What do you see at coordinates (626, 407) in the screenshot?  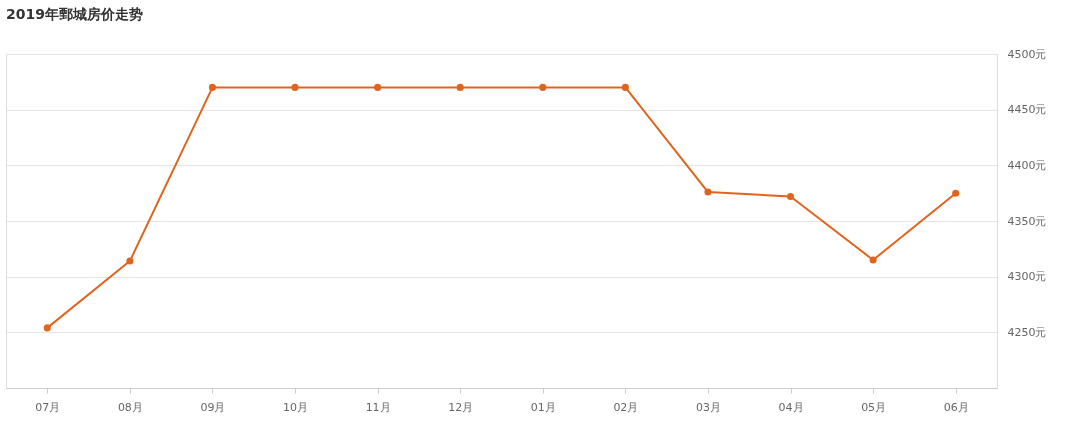 I see `x-tick-label: 02月` at bounding box center [626, 407].